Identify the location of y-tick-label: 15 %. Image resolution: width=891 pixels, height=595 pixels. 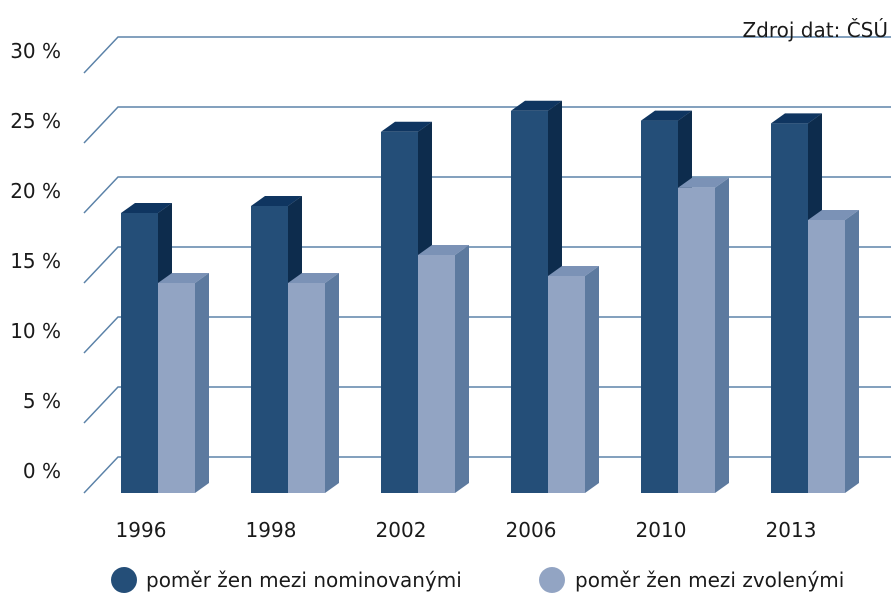
(35, 261).